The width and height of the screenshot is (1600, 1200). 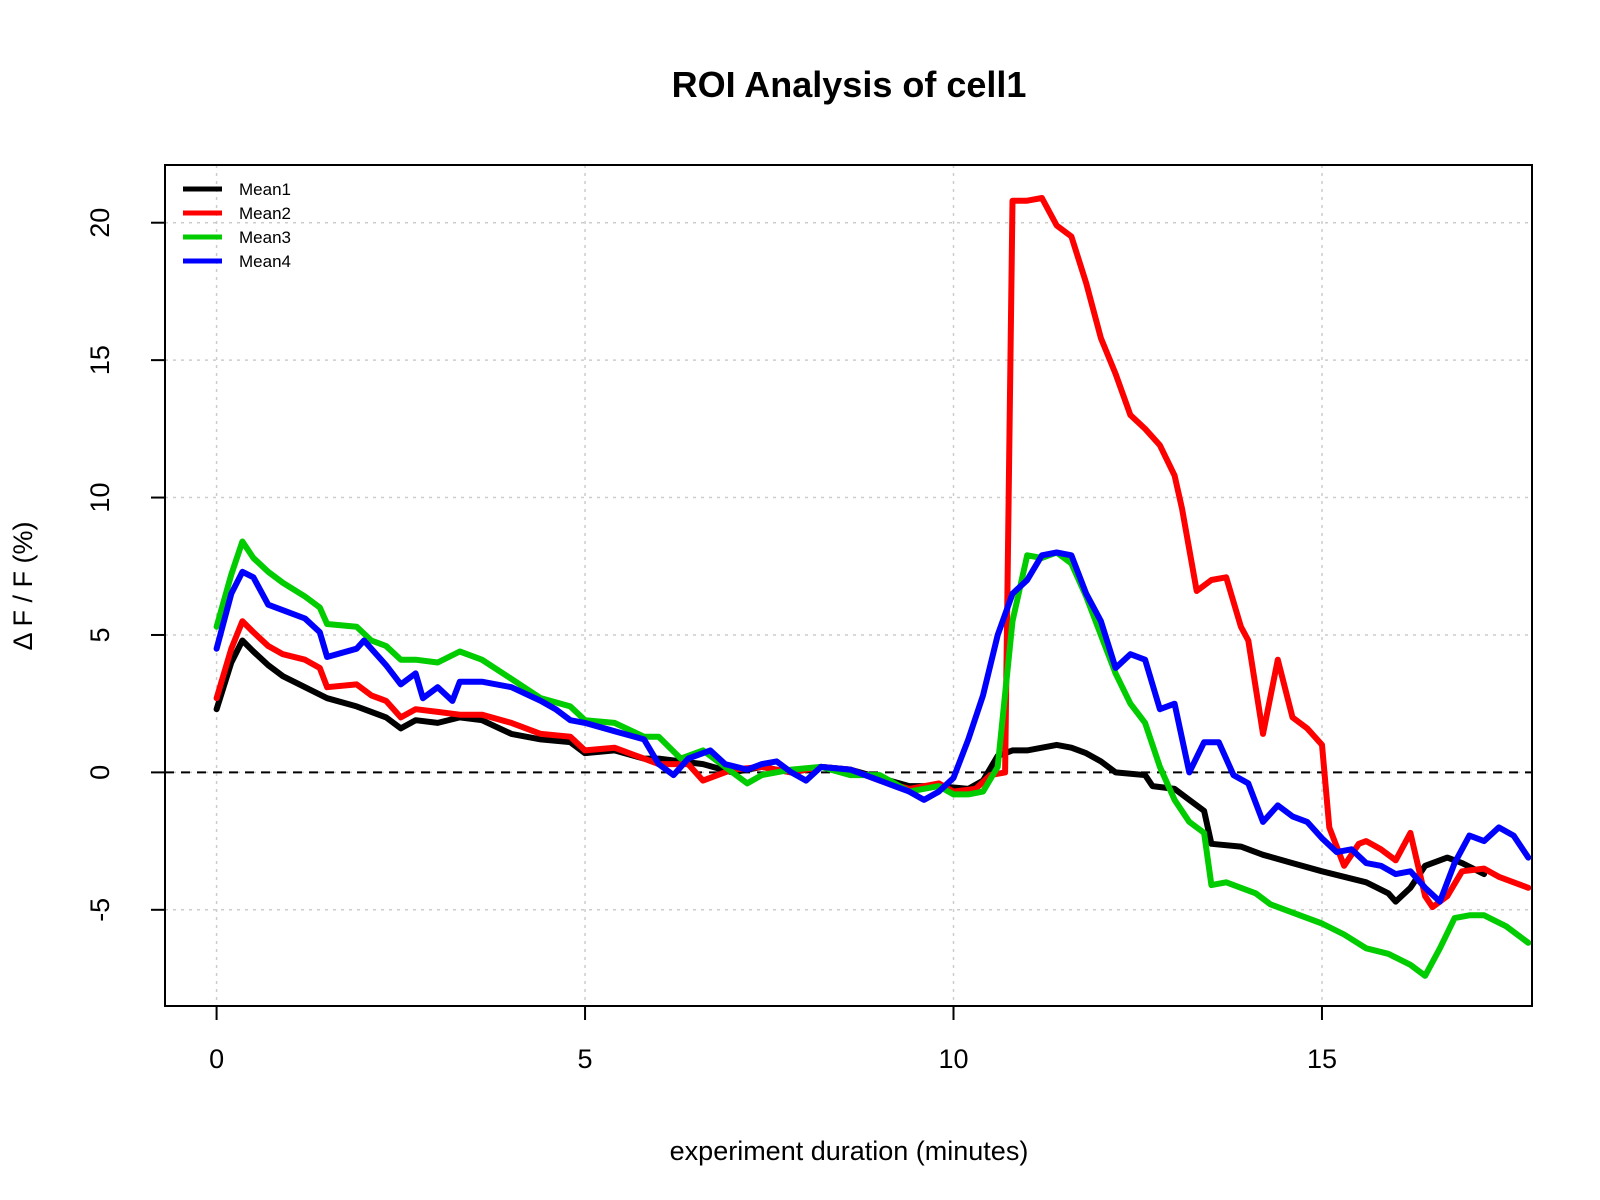 What do you see at coordinates (585, 1059) in the screenshot?
I see `x-tick-label: 5` at bounding box center [585, 1059].